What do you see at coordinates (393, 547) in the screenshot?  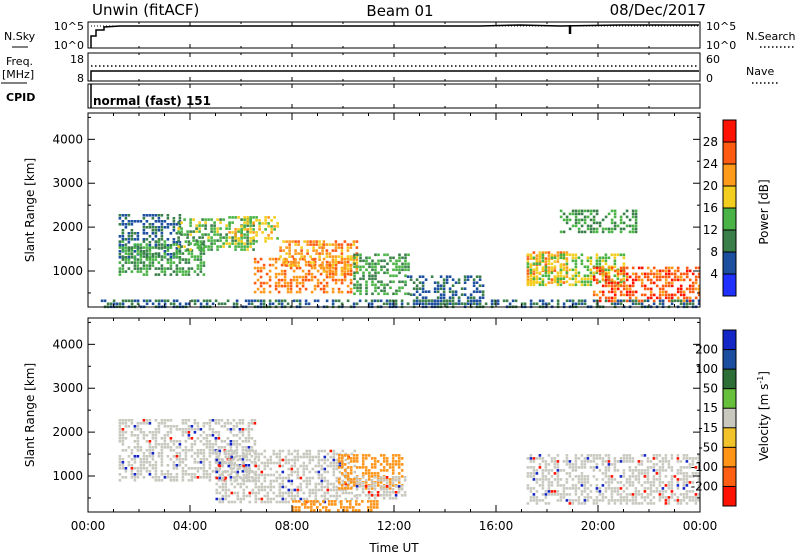 I see `x-axis-label: Time UT` at bounding box center [393, 547].